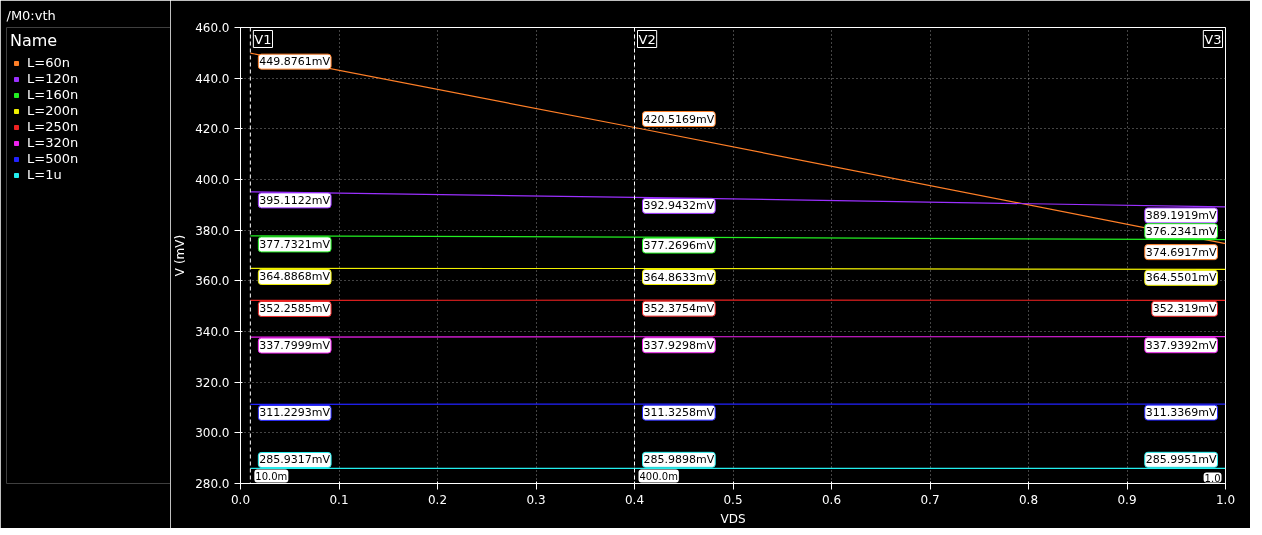 This screenshot has height=535, width=1262. I want to click on x-tick-label: 0.0, so click(240, 499).